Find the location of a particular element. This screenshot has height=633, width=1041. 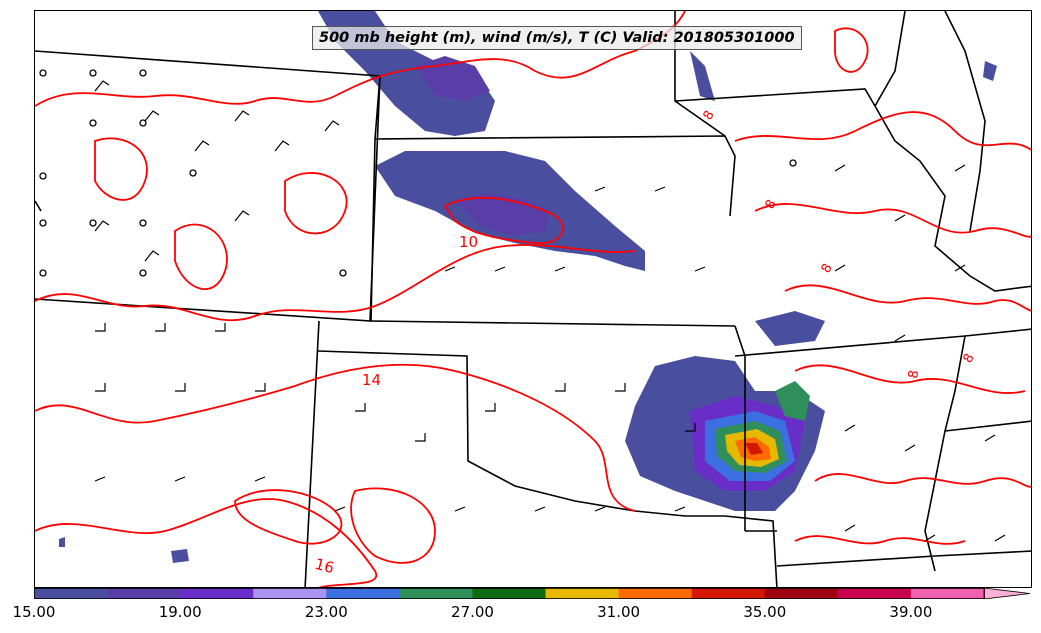

colorbar is located at coordinates (532, 593).